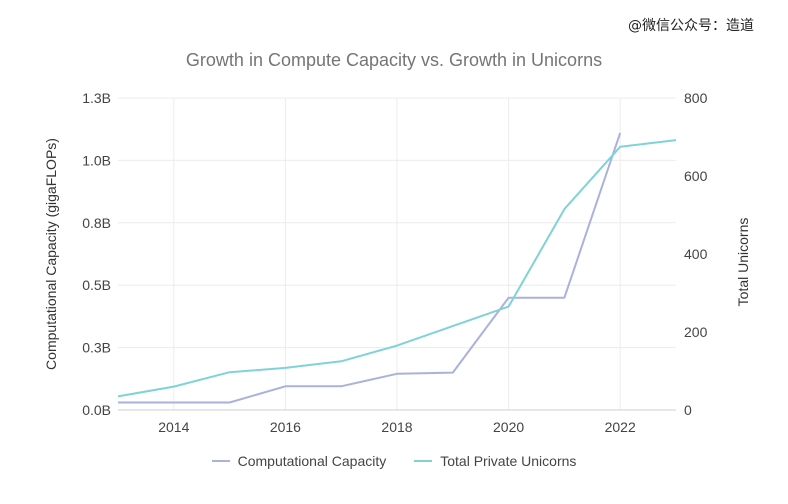  What do you see at coordinates (96, 160) in the screenshot?
I see `y-left-tick-label: 1.0B` at bounding box center [96, 160].